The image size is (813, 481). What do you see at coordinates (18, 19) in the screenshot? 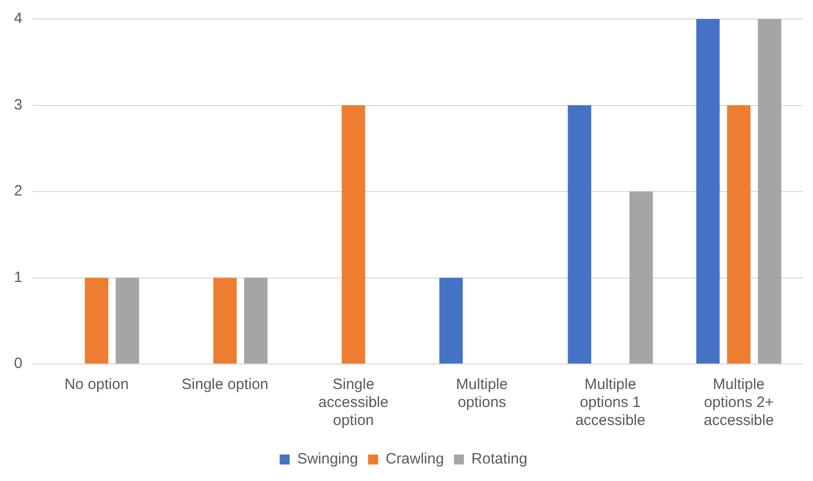
I see `y-tick-label: 4` at bounding box center [18, 19].